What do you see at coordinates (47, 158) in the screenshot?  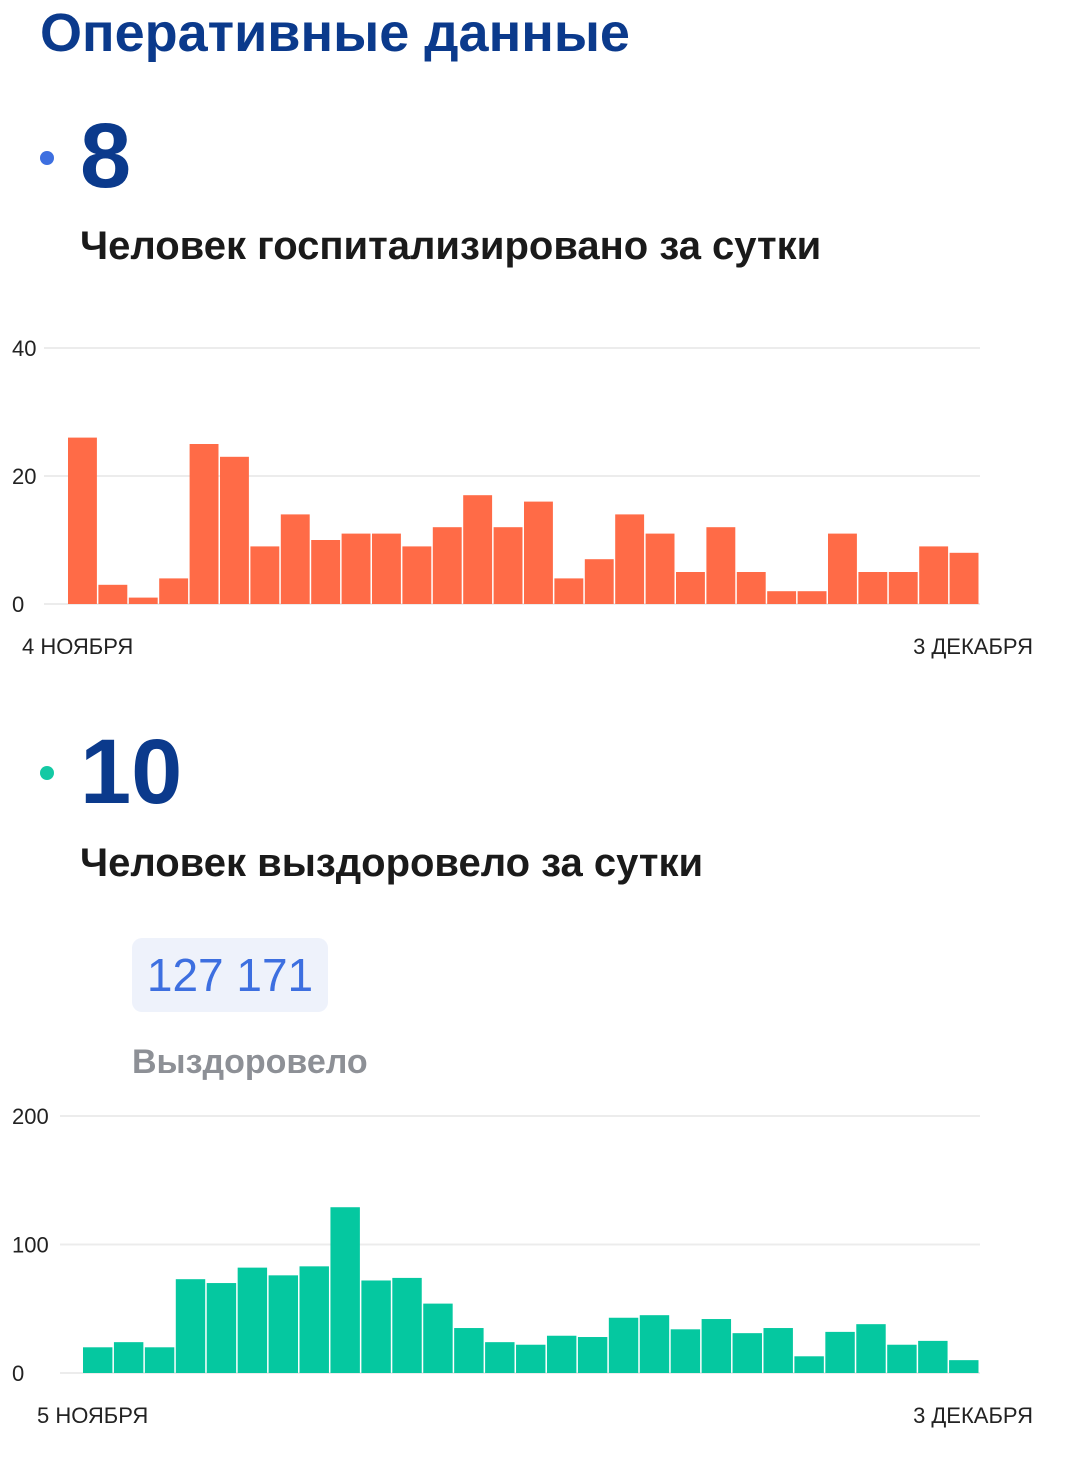 I see `hospitalized-dot-icon` at bounding box center [47, 158].